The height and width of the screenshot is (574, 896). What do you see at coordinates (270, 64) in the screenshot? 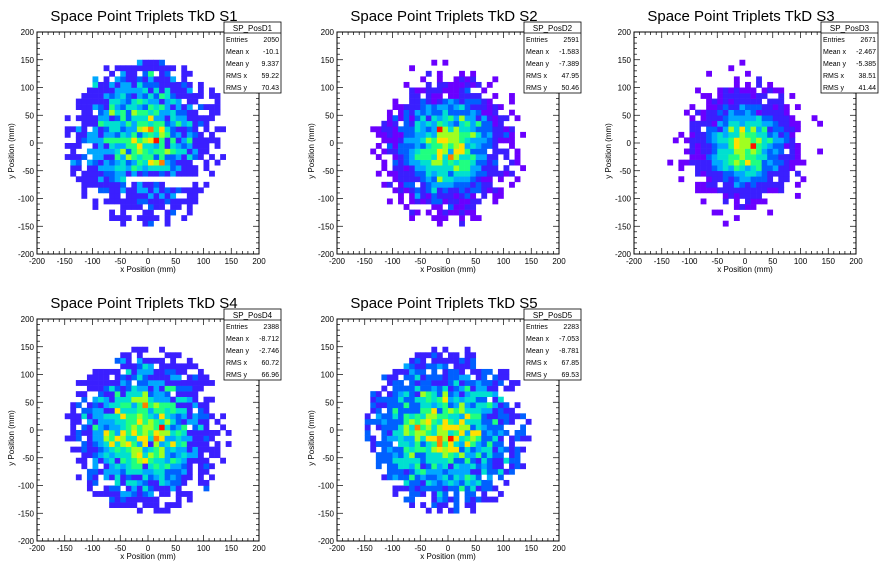
I see `stats-value: 9.337` at bounding box center [270, 64].